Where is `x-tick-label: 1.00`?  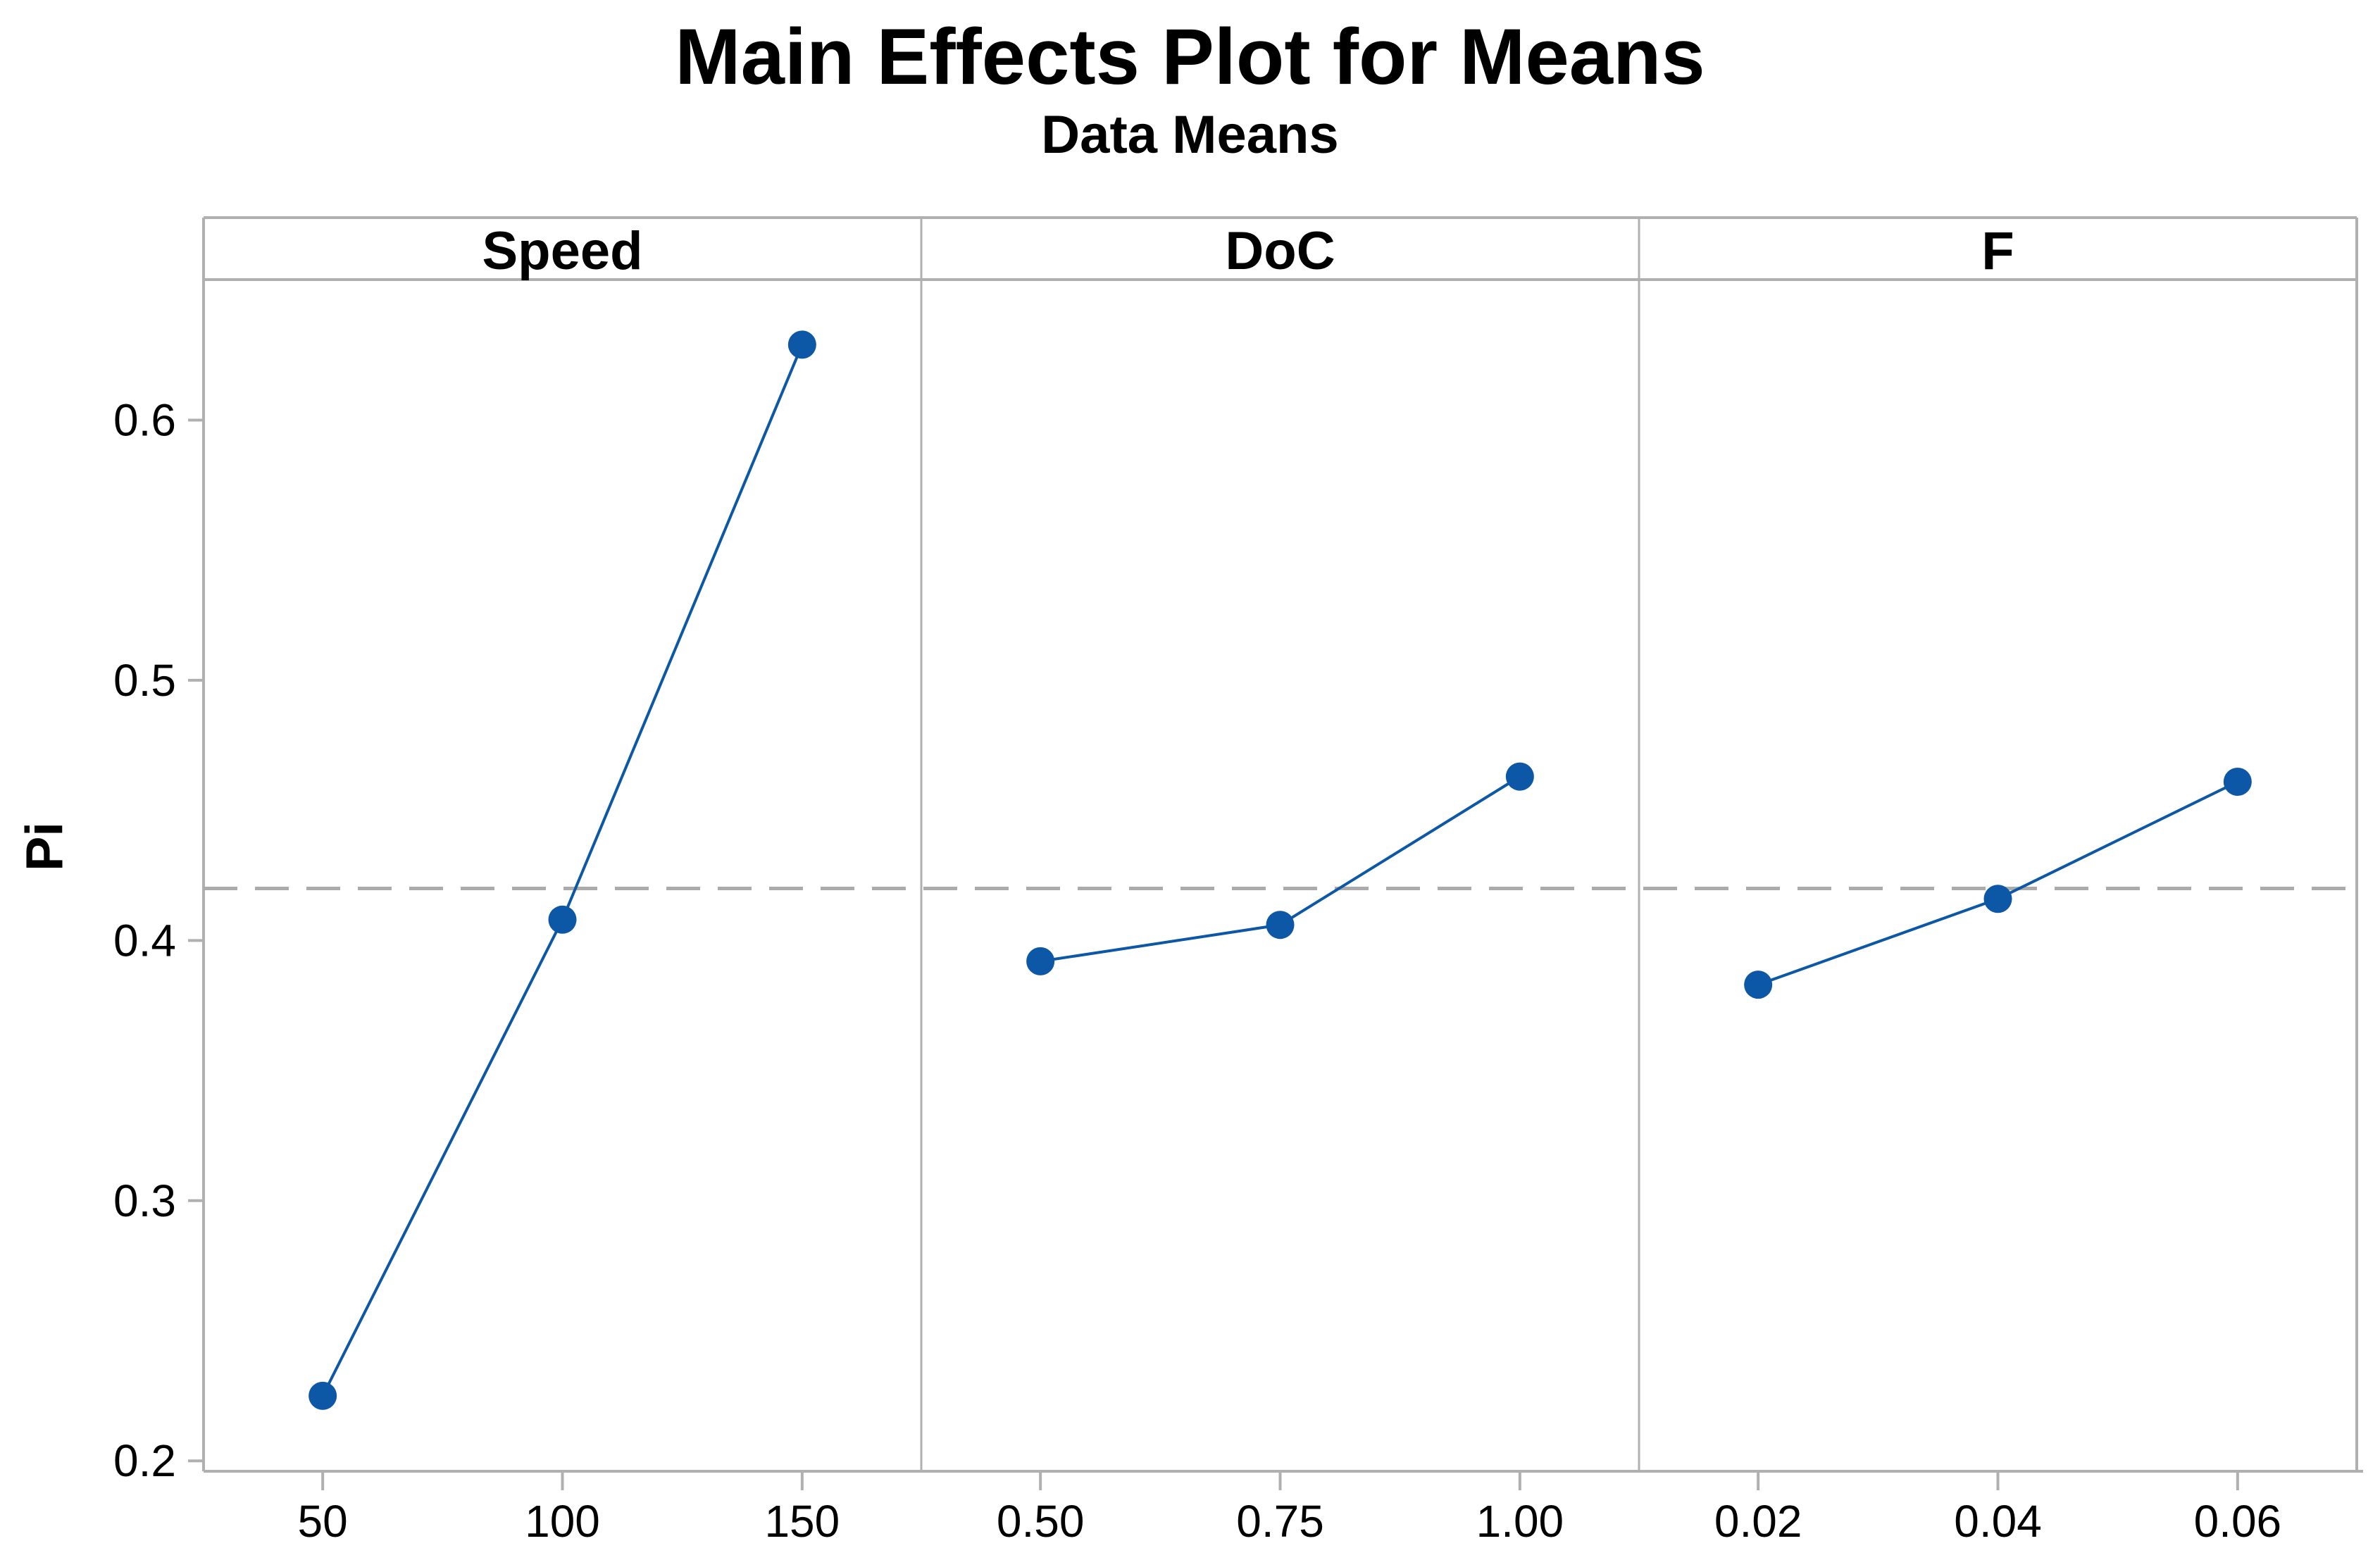
x-tick-label: 1.00 is located at coordinates (1520, 1521).